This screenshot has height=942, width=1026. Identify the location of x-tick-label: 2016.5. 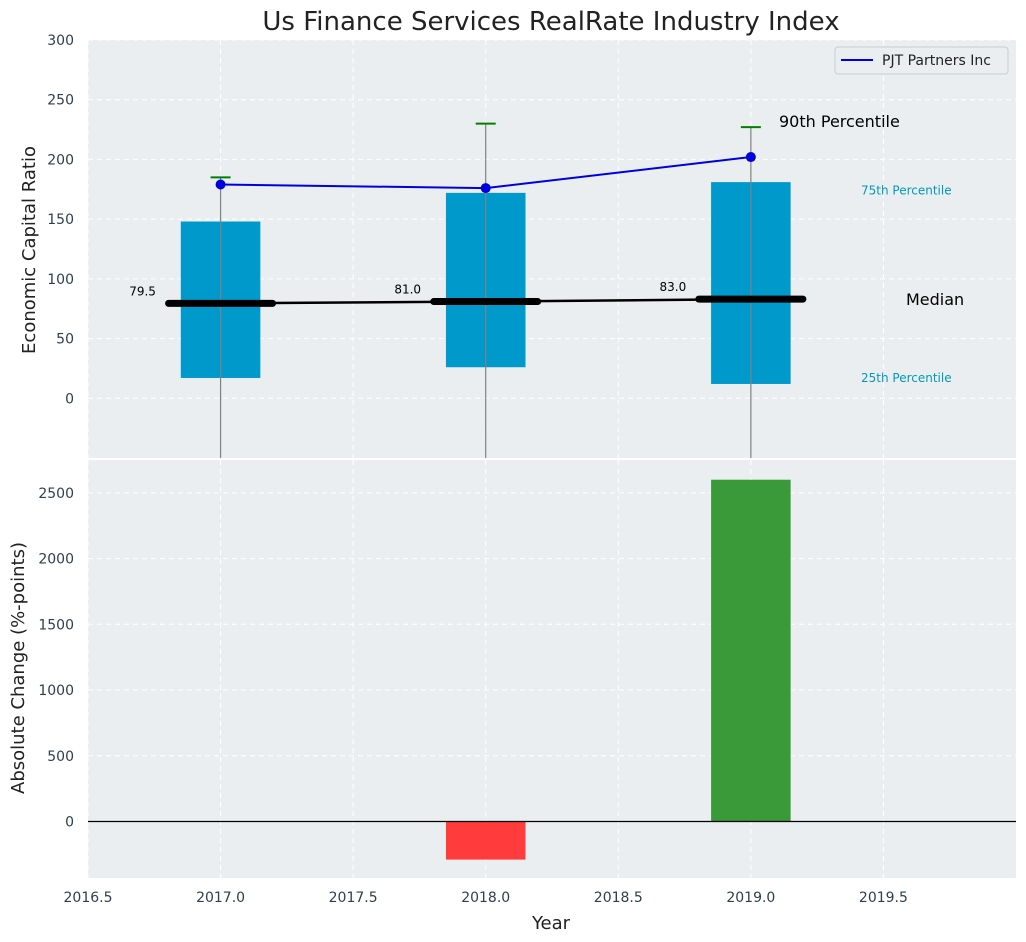
(88, 898).